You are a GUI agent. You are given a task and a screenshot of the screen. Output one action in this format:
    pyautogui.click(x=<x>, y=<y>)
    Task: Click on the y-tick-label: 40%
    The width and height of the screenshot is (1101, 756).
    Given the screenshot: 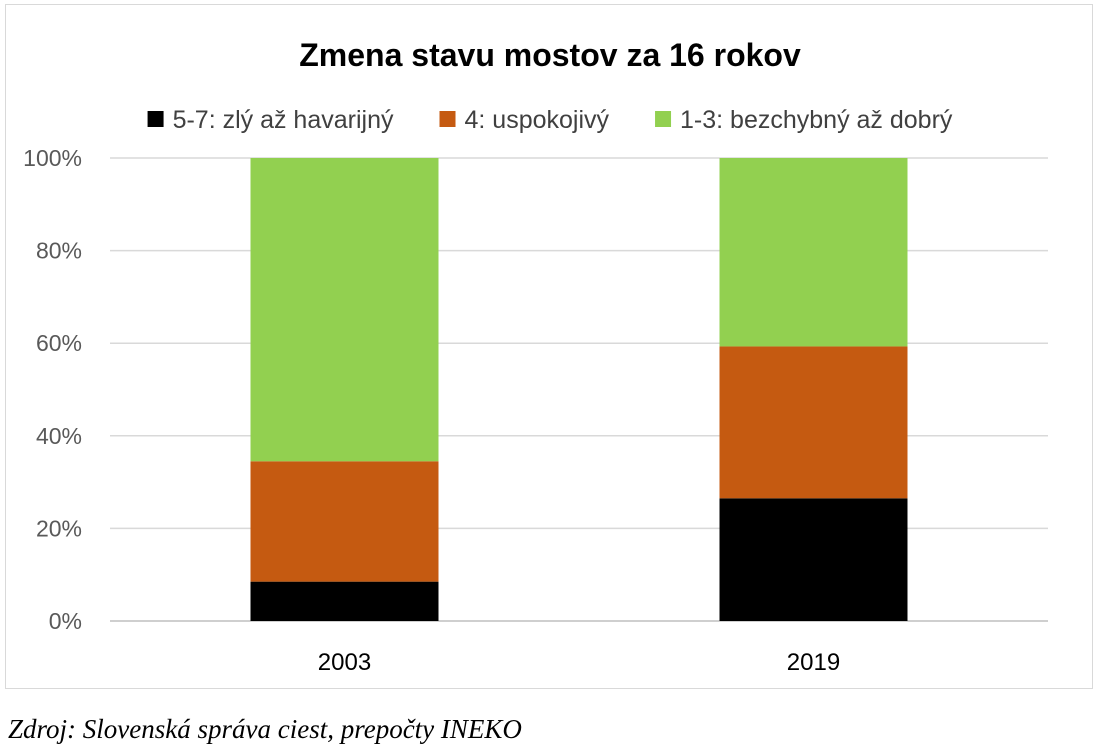 What is the action you would take?
    pyautogui.click(x=59, y=436)
    